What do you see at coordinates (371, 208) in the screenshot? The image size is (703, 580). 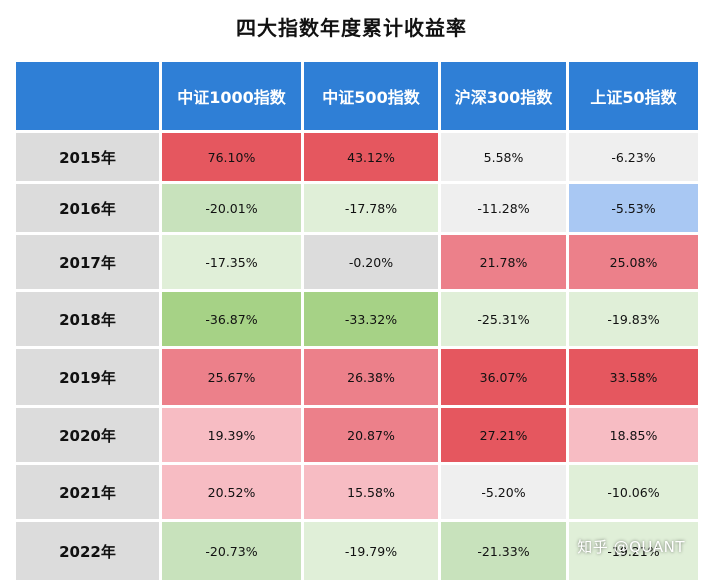 I see `return-cell: -17.78%` at bounding box center [371, 208].